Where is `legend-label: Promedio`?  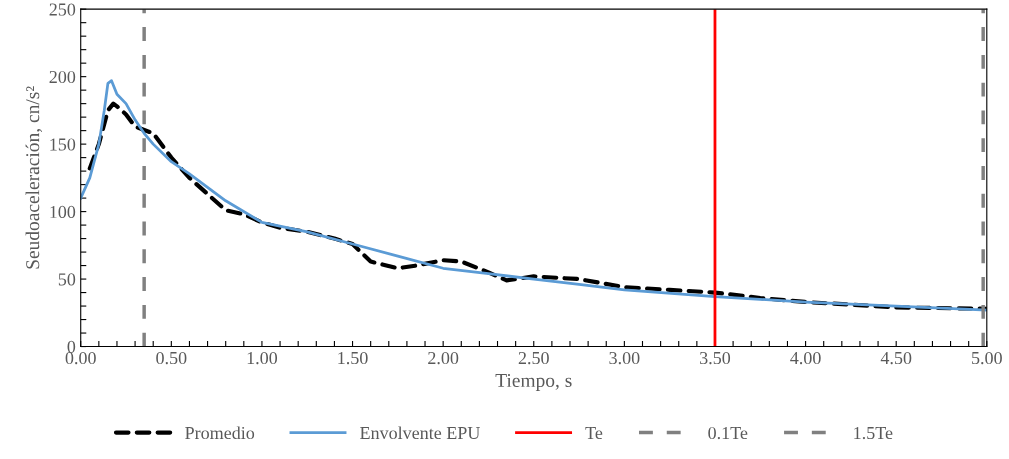 legend-label: Promedio is located at coordinates (220, 433).